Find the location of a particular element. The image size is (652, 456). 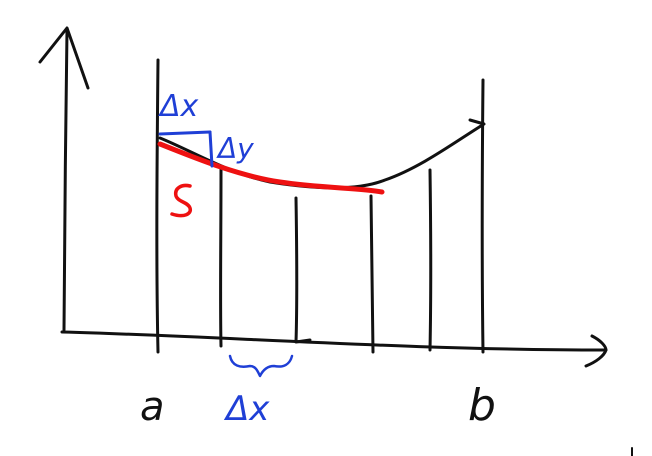

function-curve is located at coordinates (322, 154).